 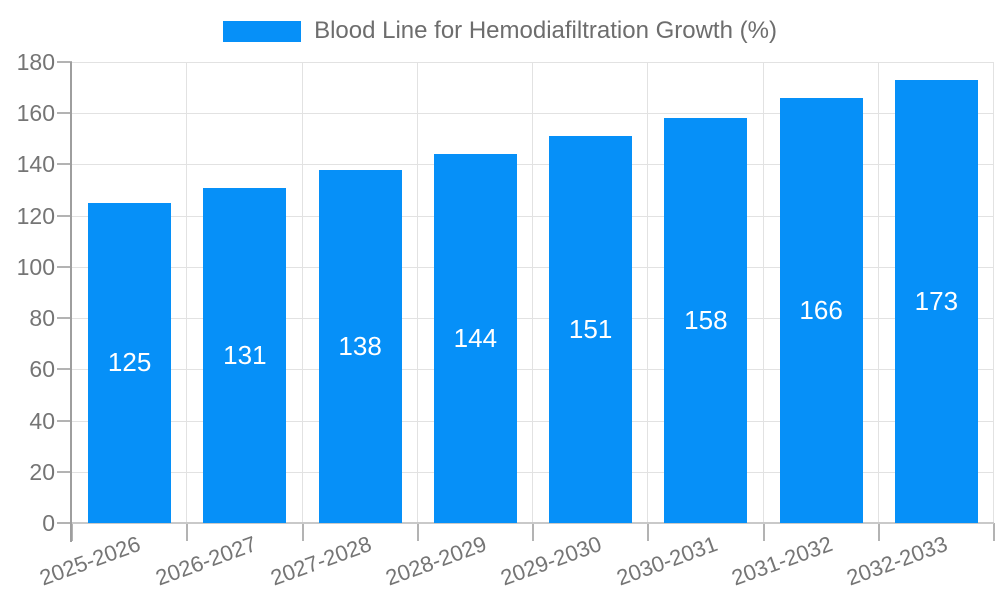 I want to click on bar-value-label: 125, so click(x=129, y=362).